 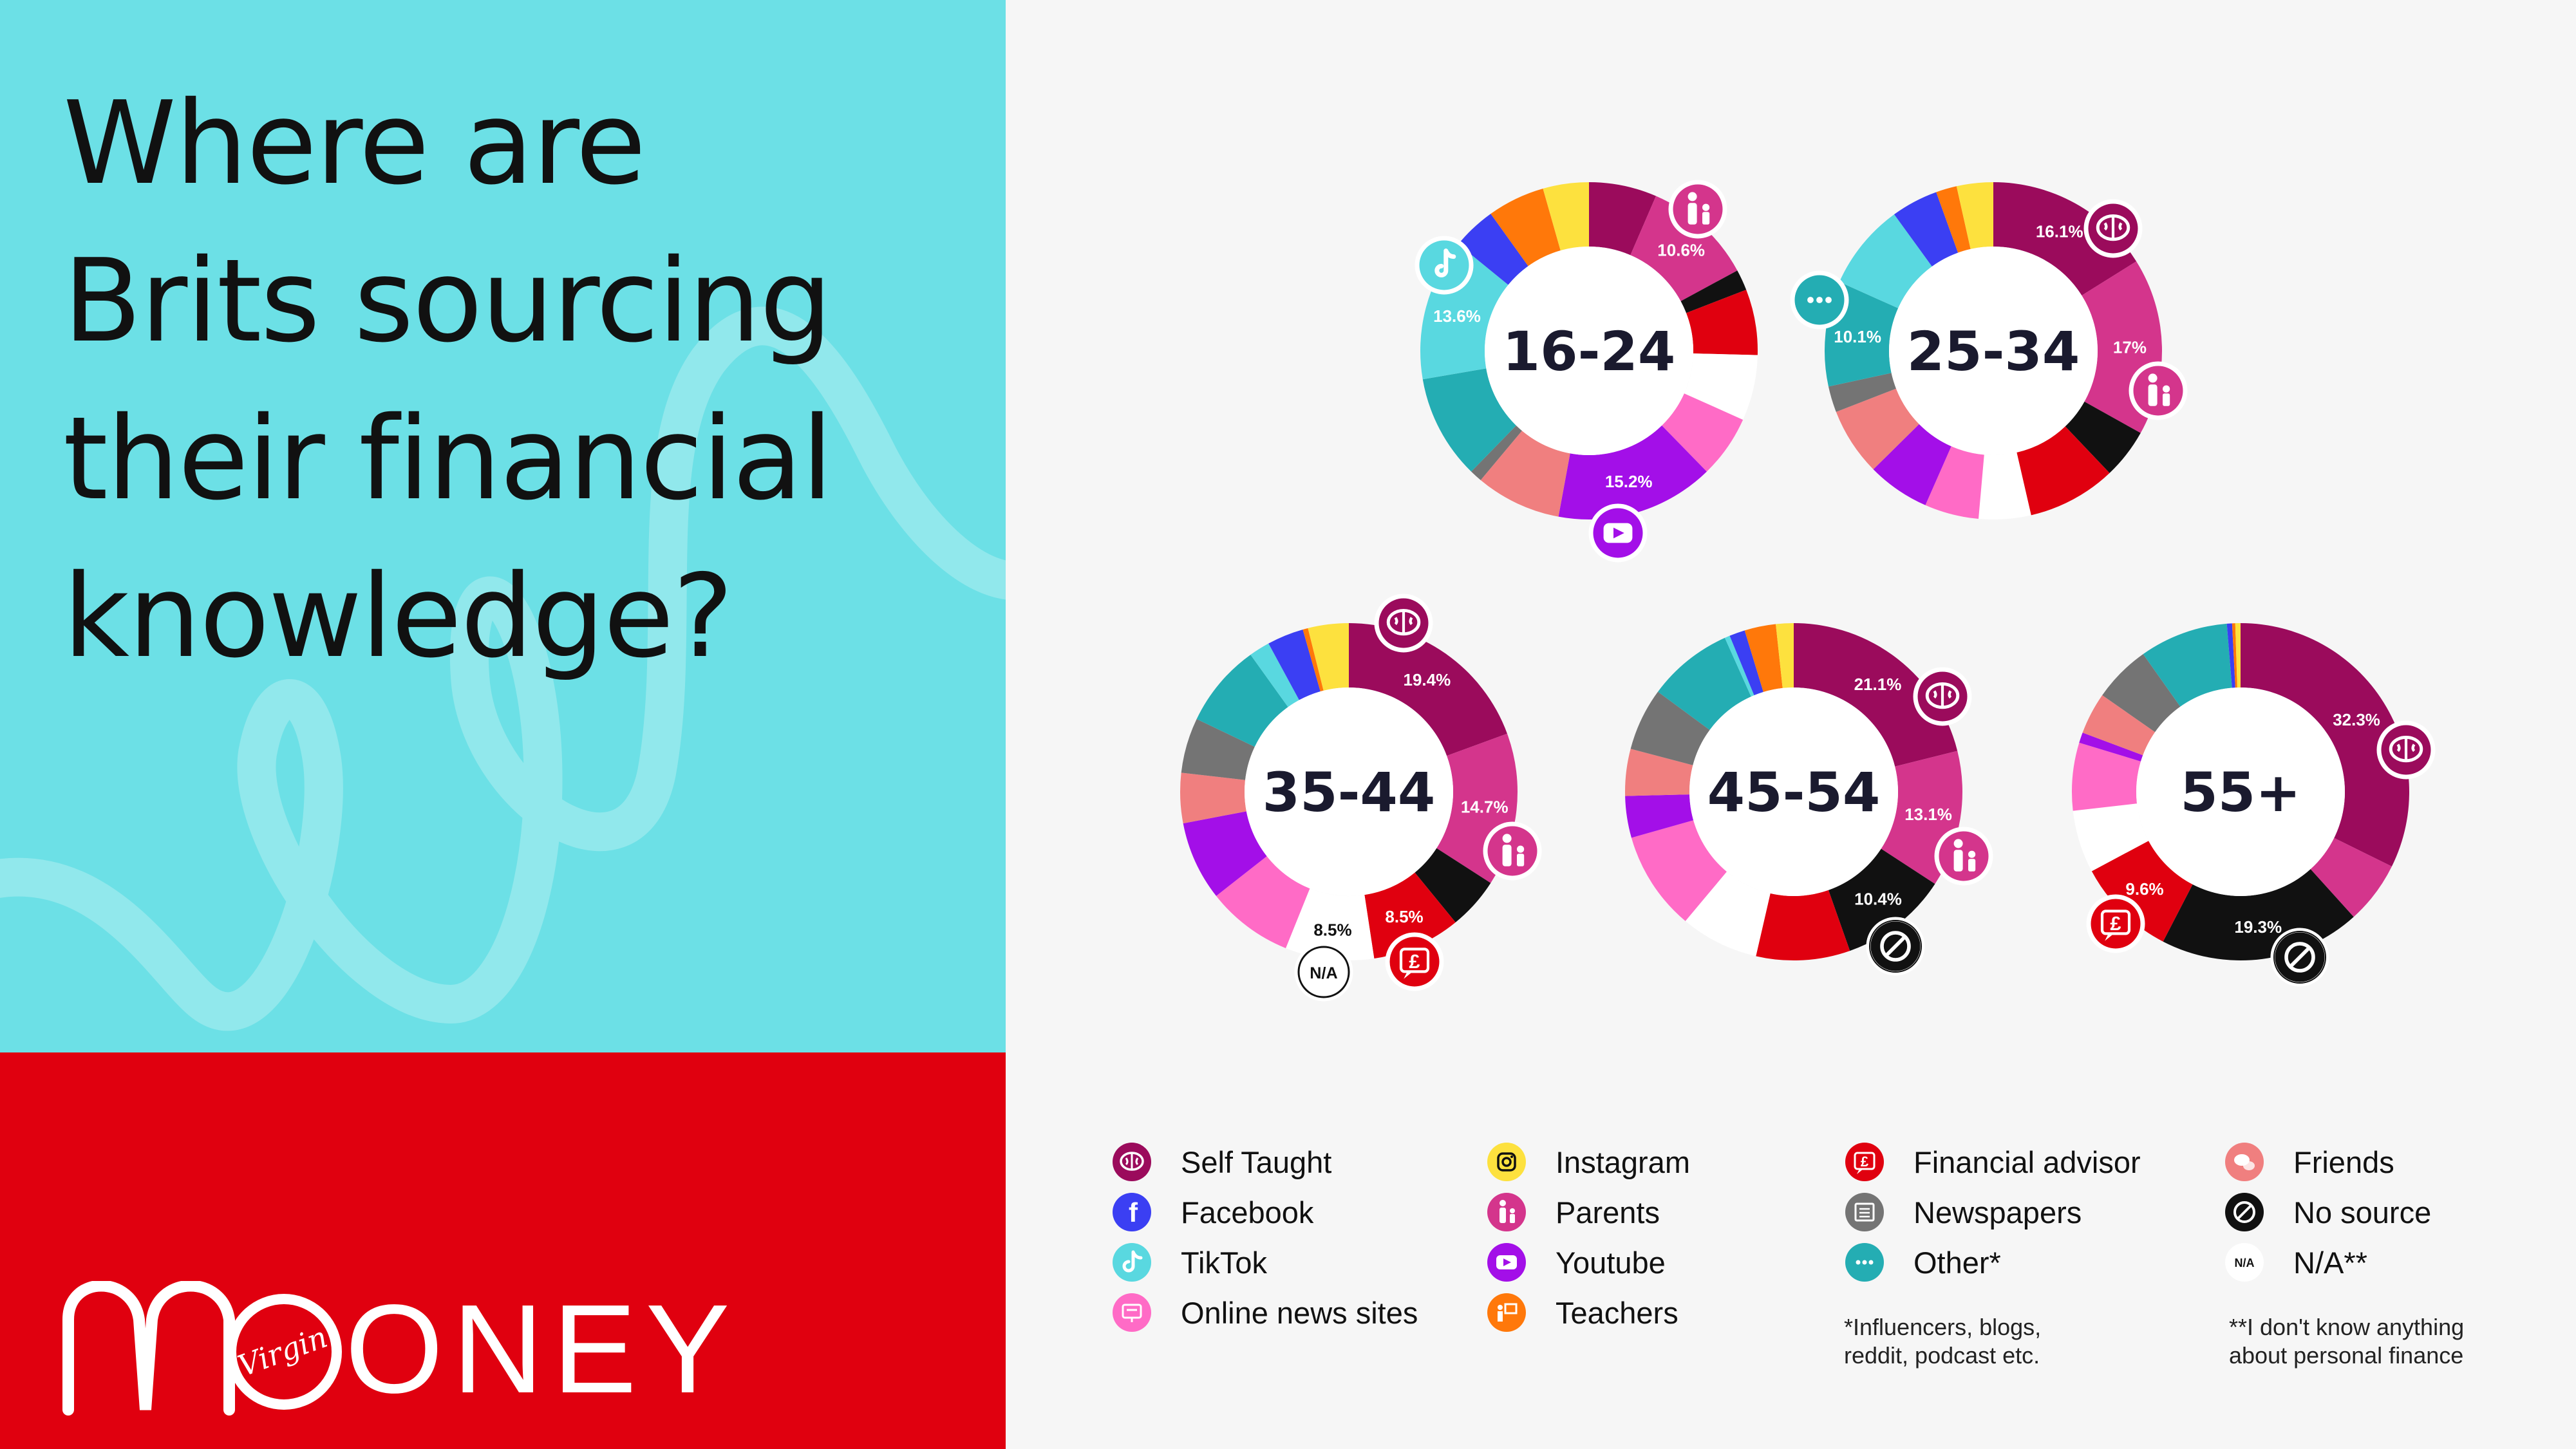 What do you see at coordinates (1576, 1262) in the screenshot?
I see `legend-item: Youtube` at bounding box center [1576, 1262].